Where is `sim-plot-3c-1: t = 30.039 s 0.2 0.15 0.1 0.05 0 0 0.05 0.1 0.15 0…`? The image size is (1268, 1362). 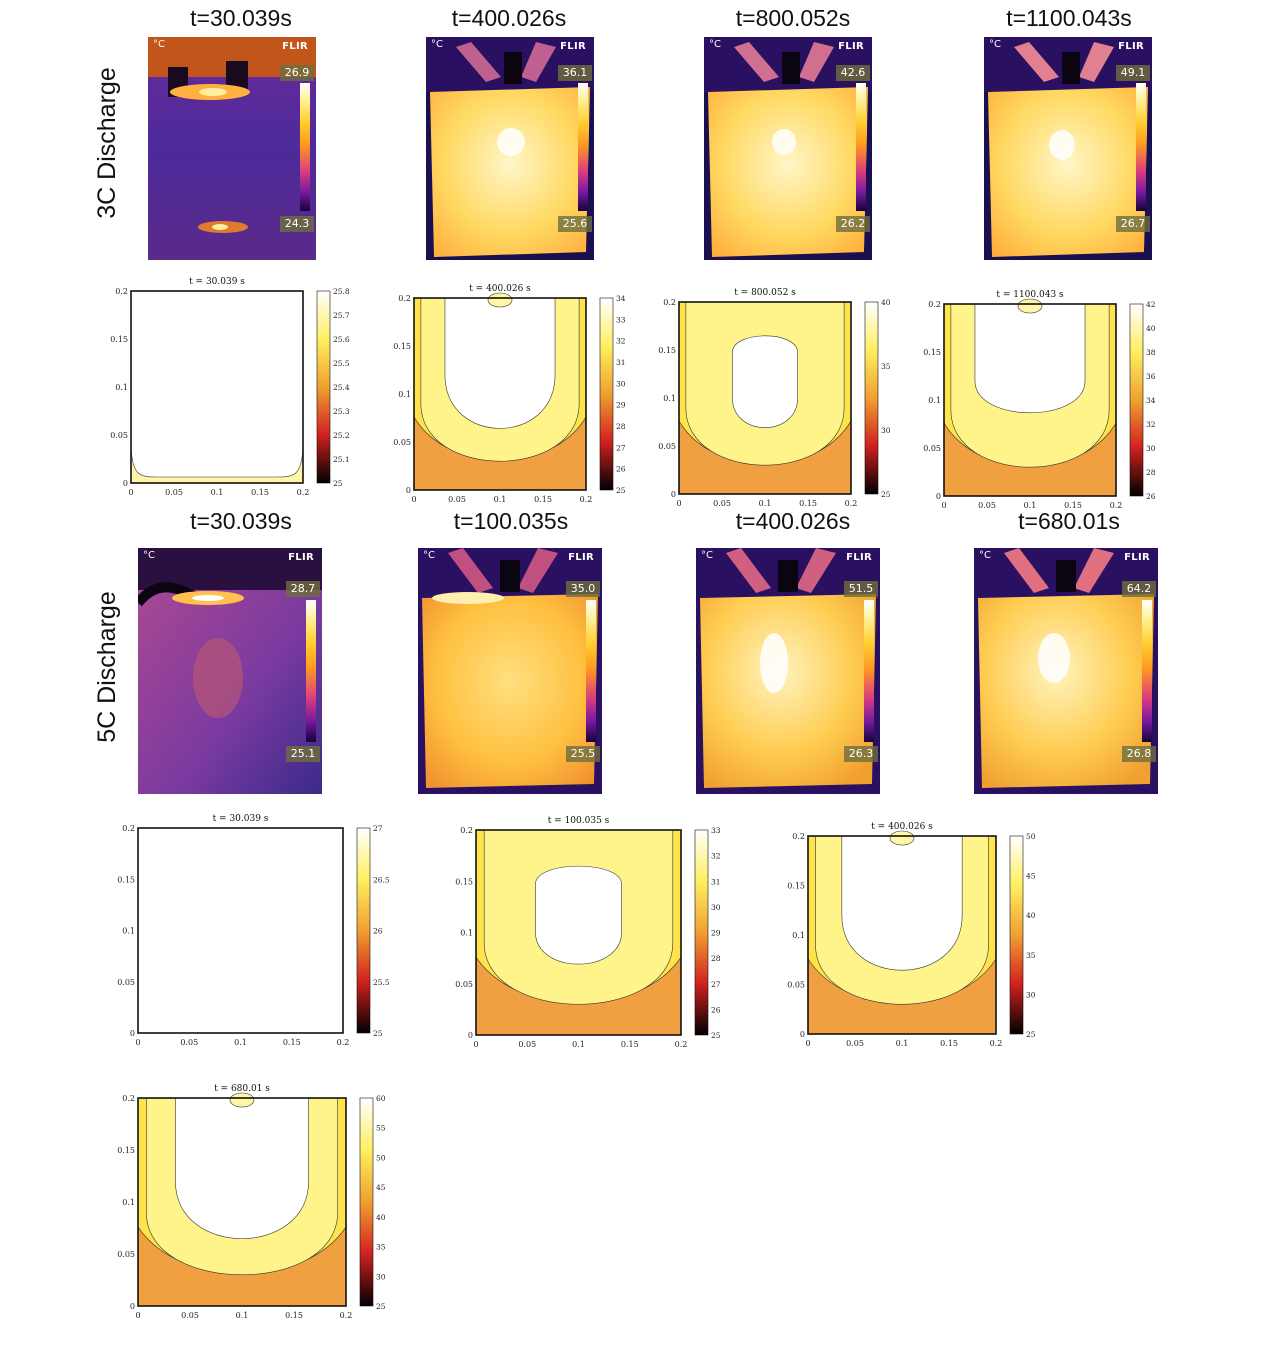
sim-plot-3c-1: t = 30.039 s 0.2 0.15 0.1 0.05 0 0 0.05 0.1 0.15 0… is located at coordinates (235, 390).